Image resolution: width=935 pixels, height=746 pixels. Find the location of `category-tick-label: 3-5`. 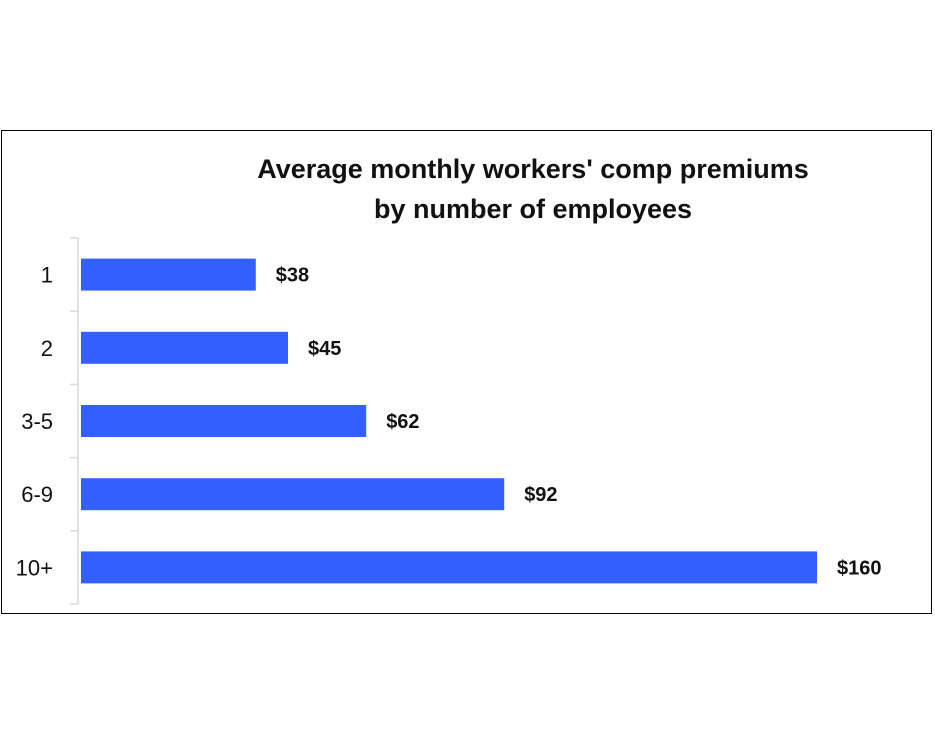

category-tick-label: 3-5 is located at coordinates (37, 421).